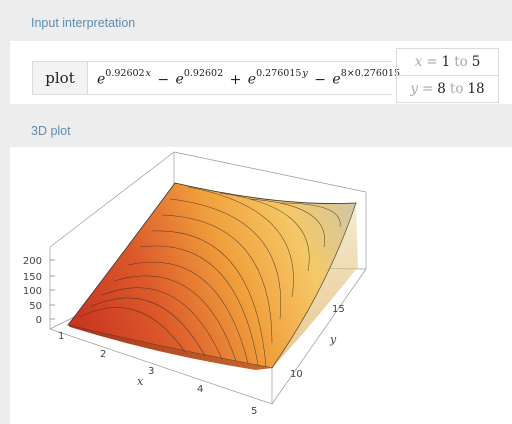 The image size is (512, 424). I want to click on z-tick-150: 150, so click(32, 277).